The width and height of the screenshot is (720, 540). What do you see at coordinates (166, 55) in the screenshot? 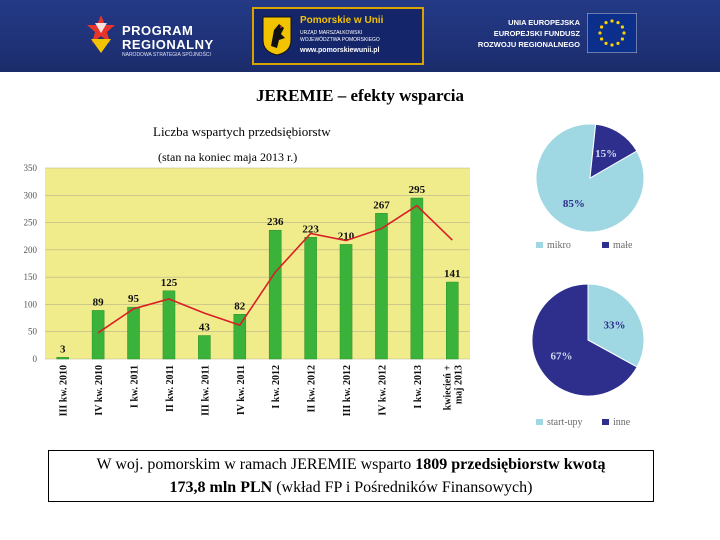
I see `program-regionalny-subtitle: NARODOWA STRATEGIA SPÓJNOŚCI` at bounding box center [166, 55].